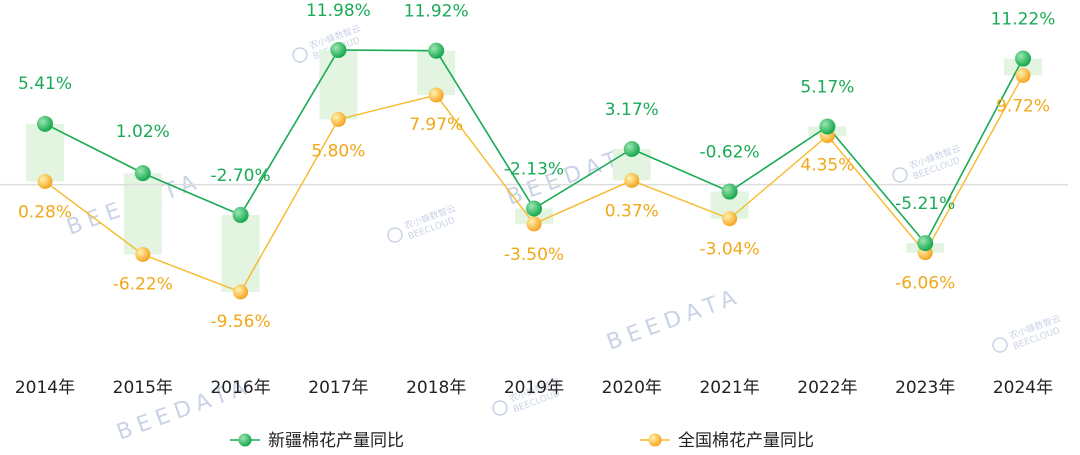 The height and width of the screenshot is (455, 1080). Describe the element at coordinates (522, 441) in the screenshot. I see `legend: 新疆棉花产量同比 全国棉花产量同比` at that location.